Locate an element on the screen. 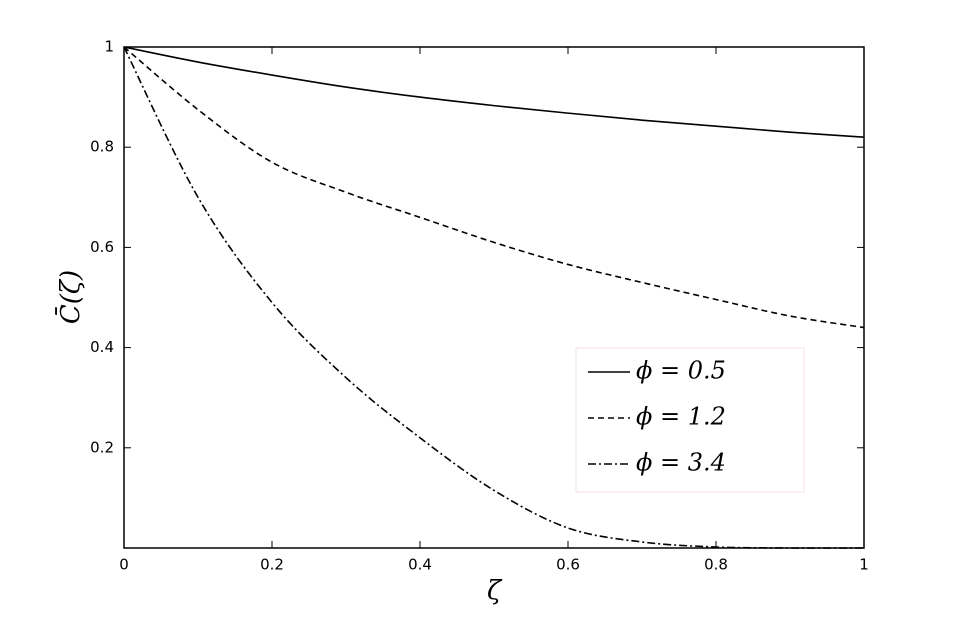 This screenshot has height=617, width=955. y-tick-label: 0.4 is located at coordinates (102, 347).